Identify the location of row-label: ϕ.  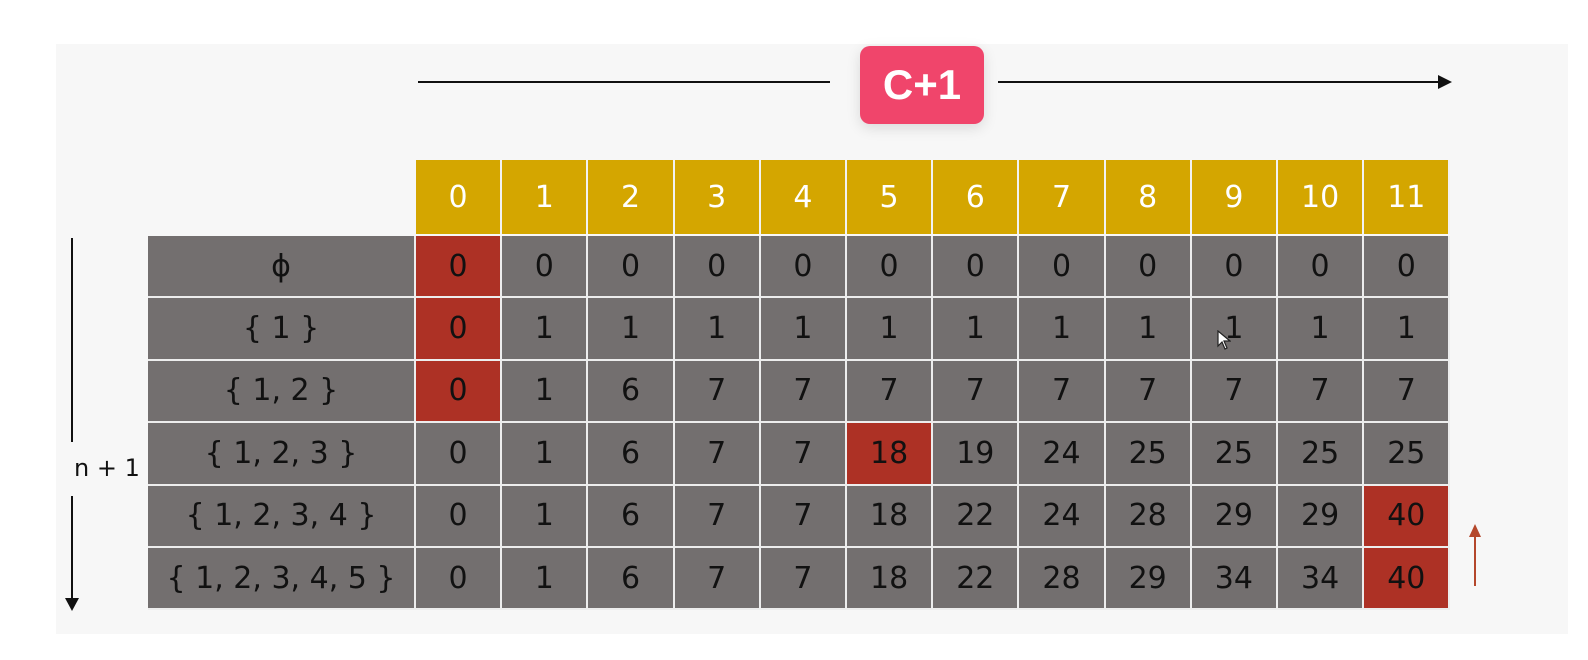
(282, 267).